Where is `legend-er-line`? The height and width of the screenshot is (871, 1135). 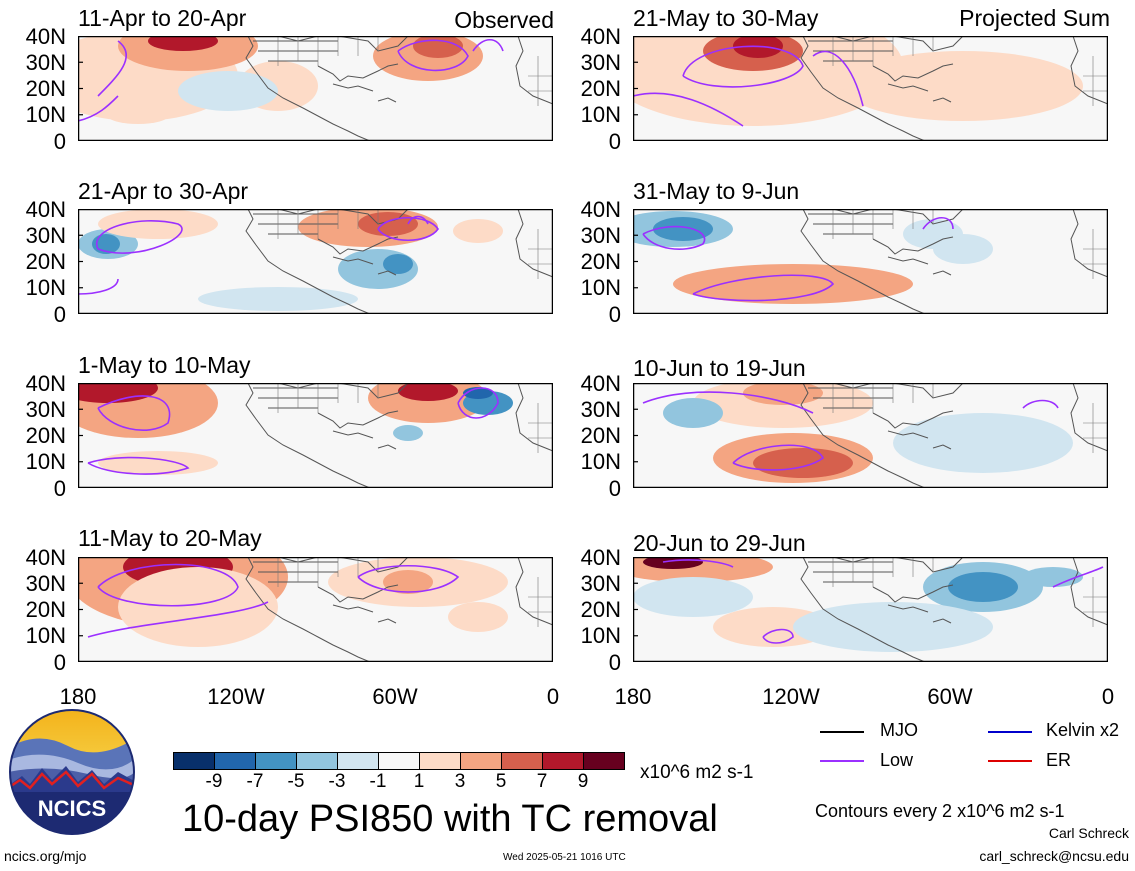 legend-er-line is located at coordinates (1010, 761).